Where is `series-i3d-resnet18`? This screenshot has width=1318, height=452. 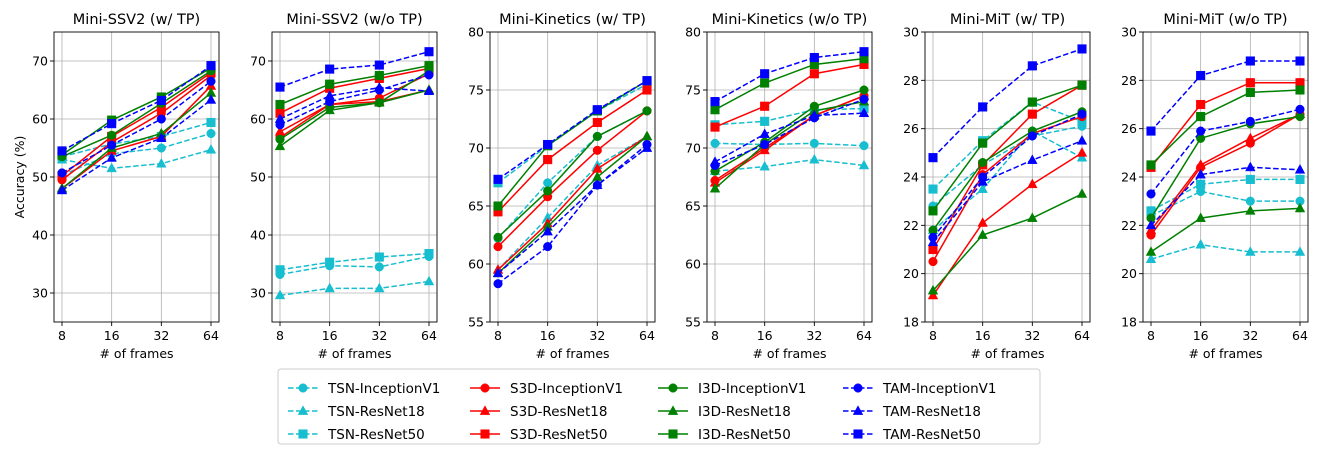 series-i3d-resnet18 is located at coordinates (572, 204).